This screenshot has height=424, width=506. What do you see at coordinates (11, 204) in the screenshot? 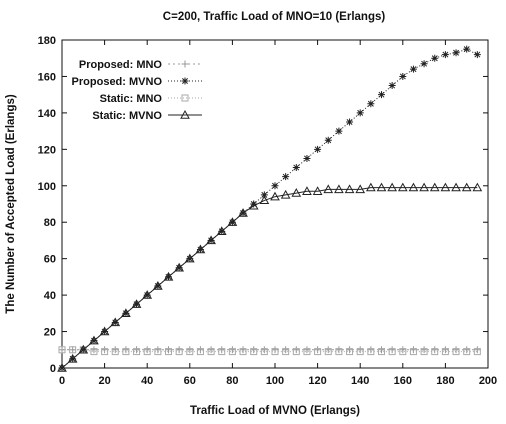
I see `y-axis-title: The Number of Accepted Load (Erlangs)` at bounding box center [11, 204].